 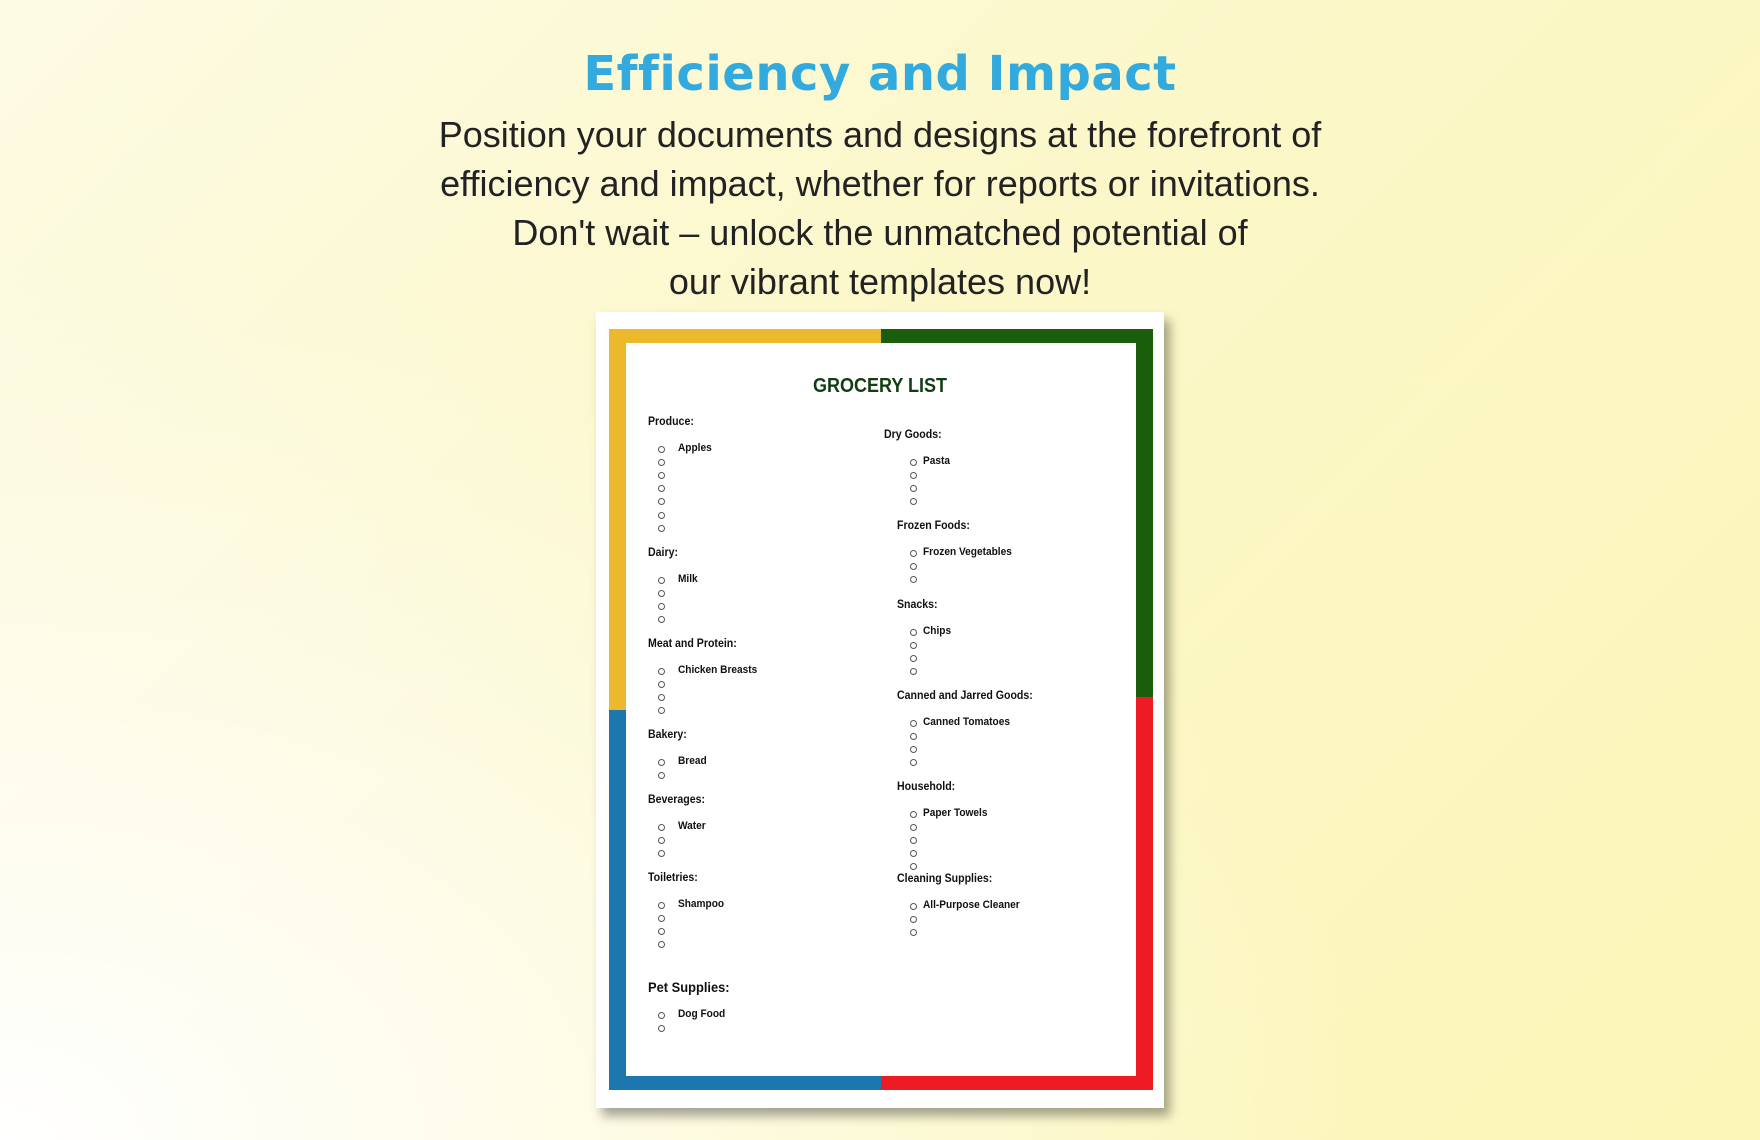 What do you see at coordinates (673, 878) in the screenshot?
I see `category-heading: Toiletries:` at bounding box center [673, 878].